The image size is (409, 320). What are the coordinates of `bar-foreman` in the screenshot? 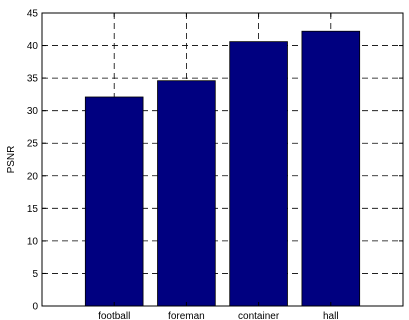 It's located at (186, 193).